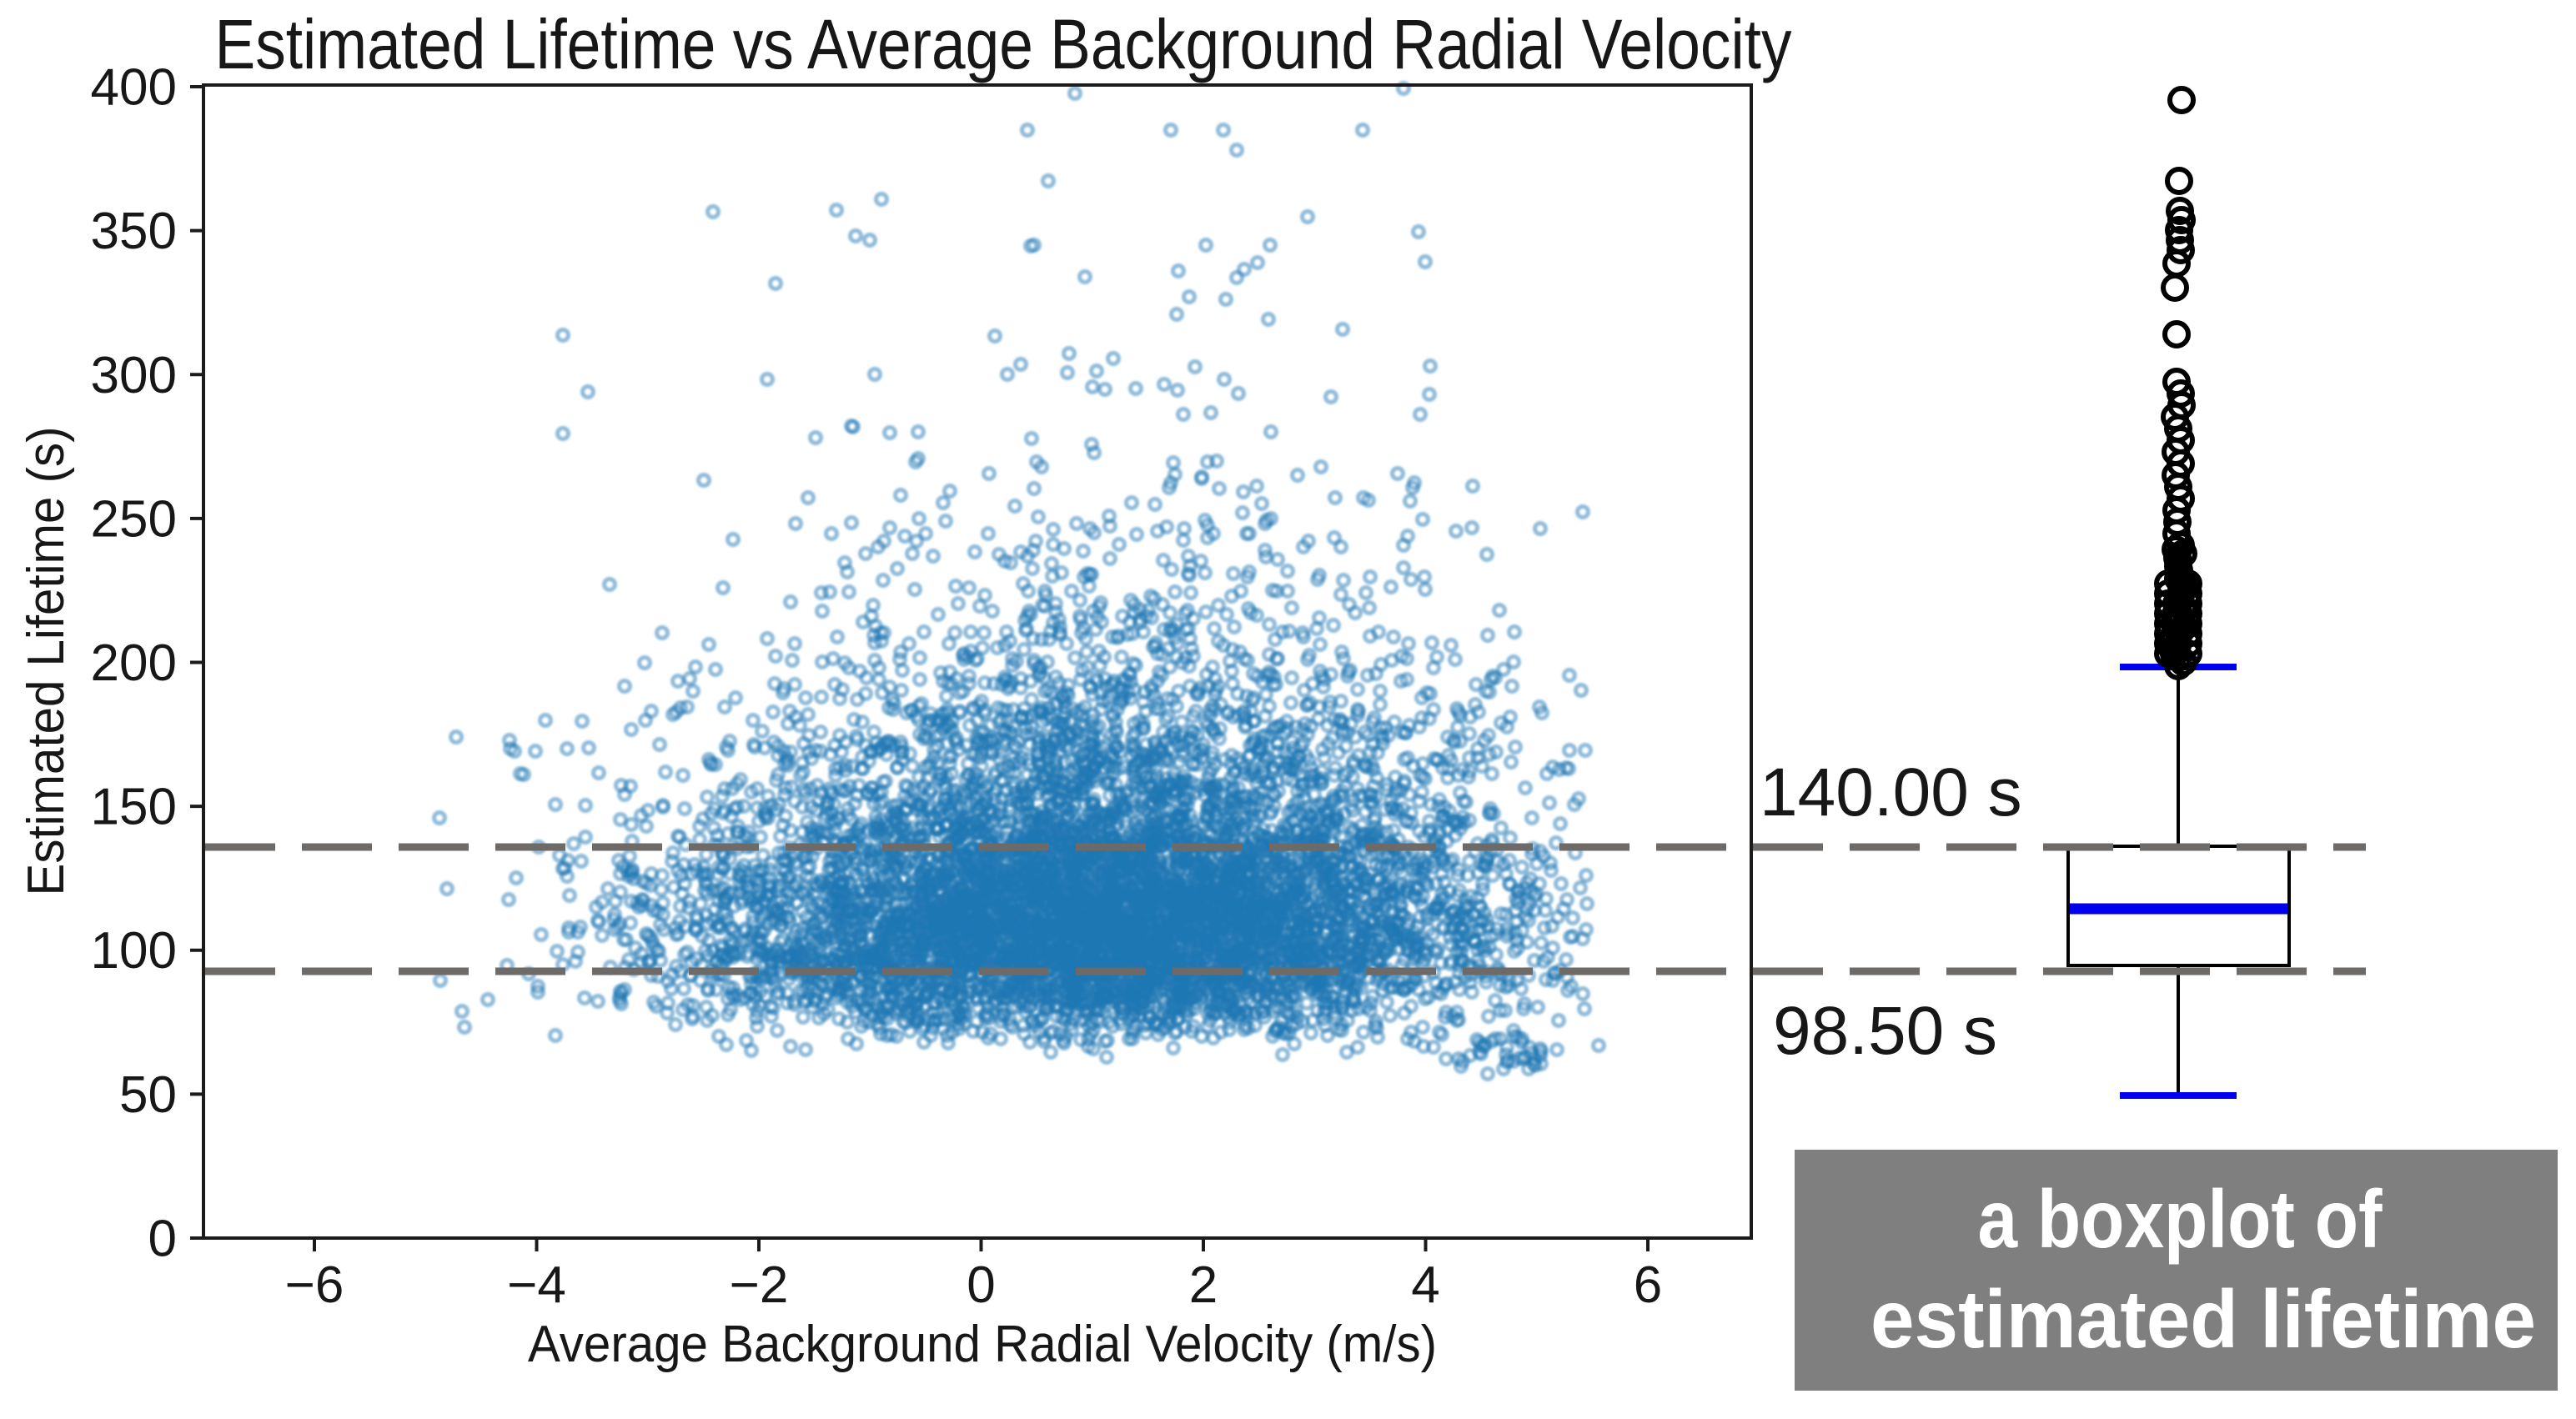 The image size is (2576, 1419). Describe the element at coordinates (134, 951) in the screenshot. I see `svg-text: 100` at that location.